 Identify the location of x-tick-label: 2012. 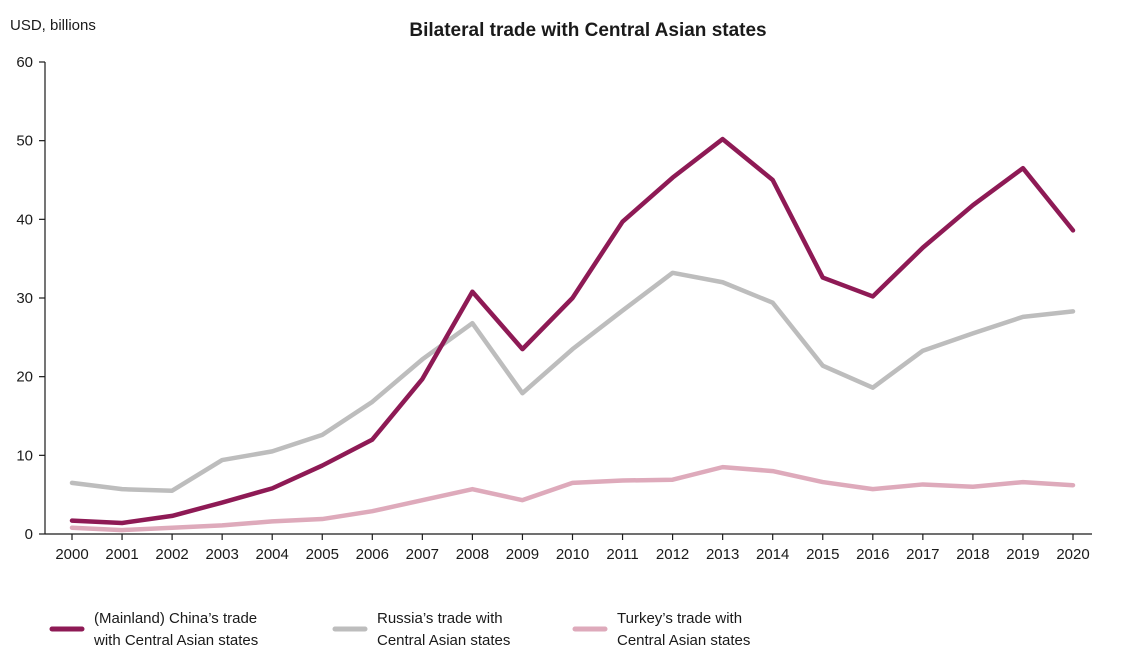
(672, 554).